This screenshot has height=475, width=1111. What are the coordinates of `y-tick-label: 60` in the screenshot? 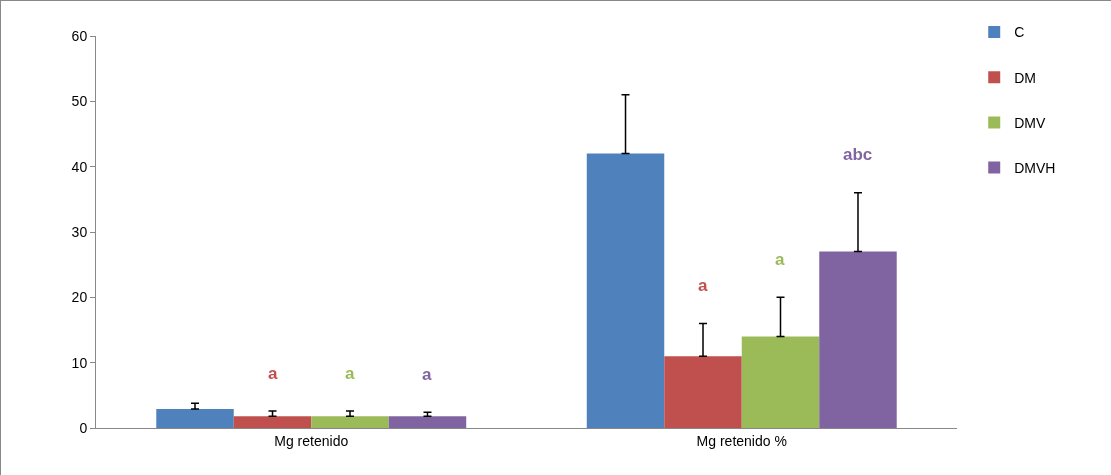 It's located at (79, 35).